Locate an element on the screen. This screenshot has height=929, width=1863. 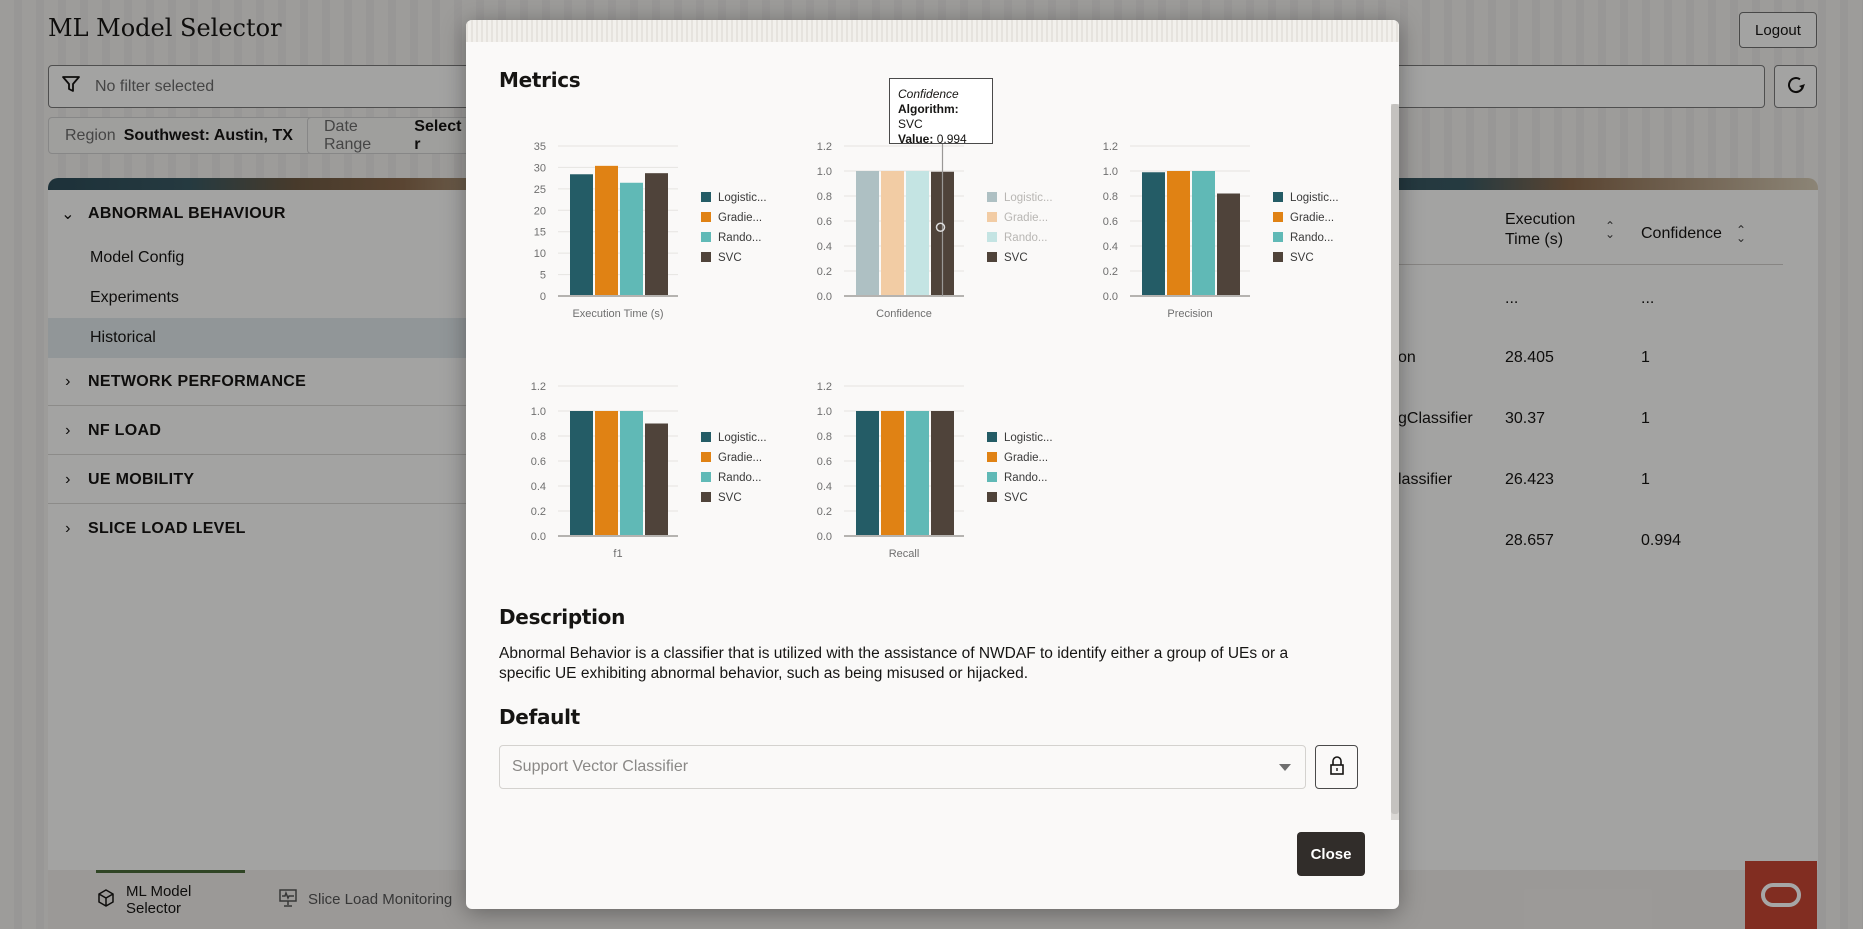
column-header-execution-time: Execution Time (s) ⌃ ⌄ is located at coordinates (1560, 230).